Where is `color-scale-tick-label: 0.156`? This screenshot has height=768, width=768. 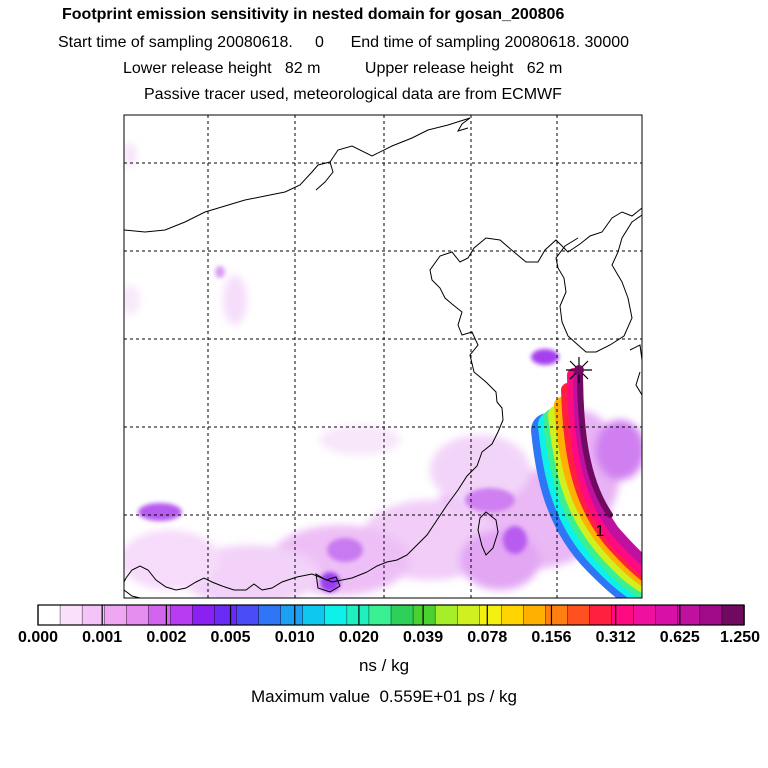
color-scale-tick-label: 0.156 is located at coordinates (551, 637).